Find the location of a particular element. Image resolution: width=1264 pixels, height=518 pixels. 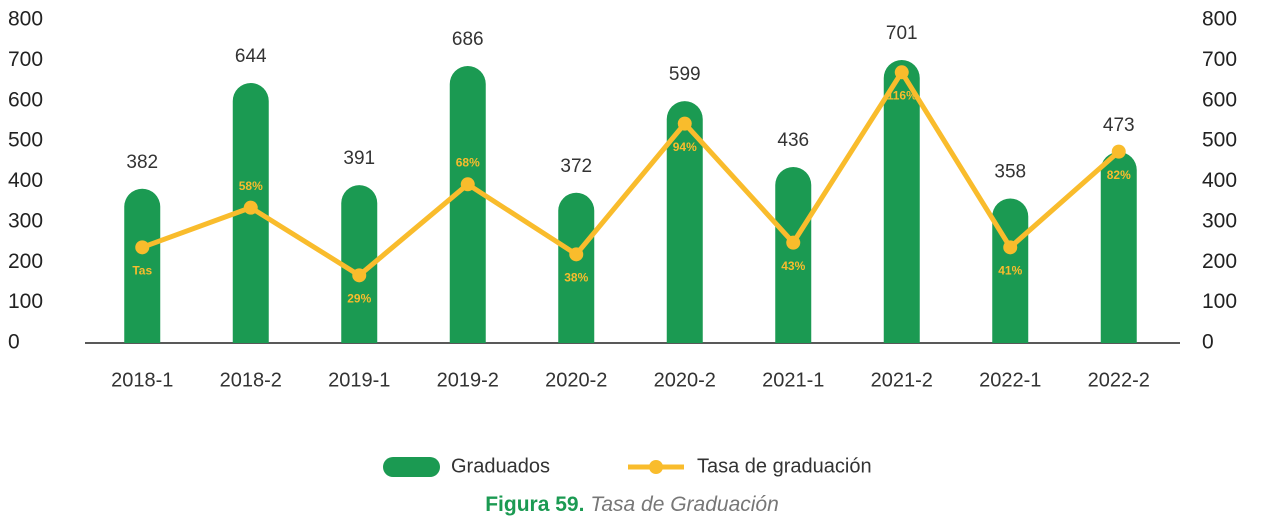

line-label: 68% is located at coordinates (468, 162).